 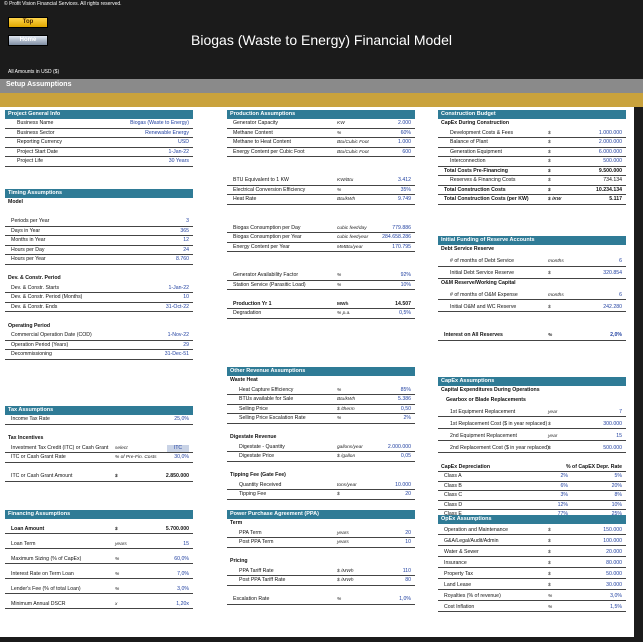 What do you see at coordinates (253, 437) in the screenshot?
I see `subheader-digestate: Digestate Revenue` at bounding box center [253, 437].